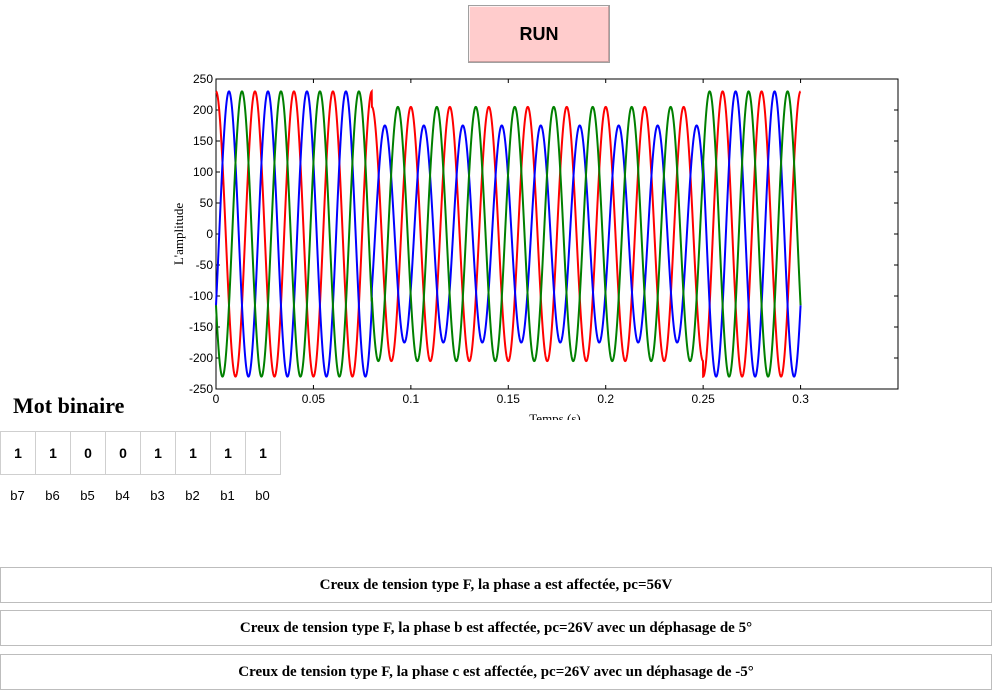  What do you see at coordinates (539, 34) in the screenshot?
I see `run-button: RUN` at bounding box center [539, 34].